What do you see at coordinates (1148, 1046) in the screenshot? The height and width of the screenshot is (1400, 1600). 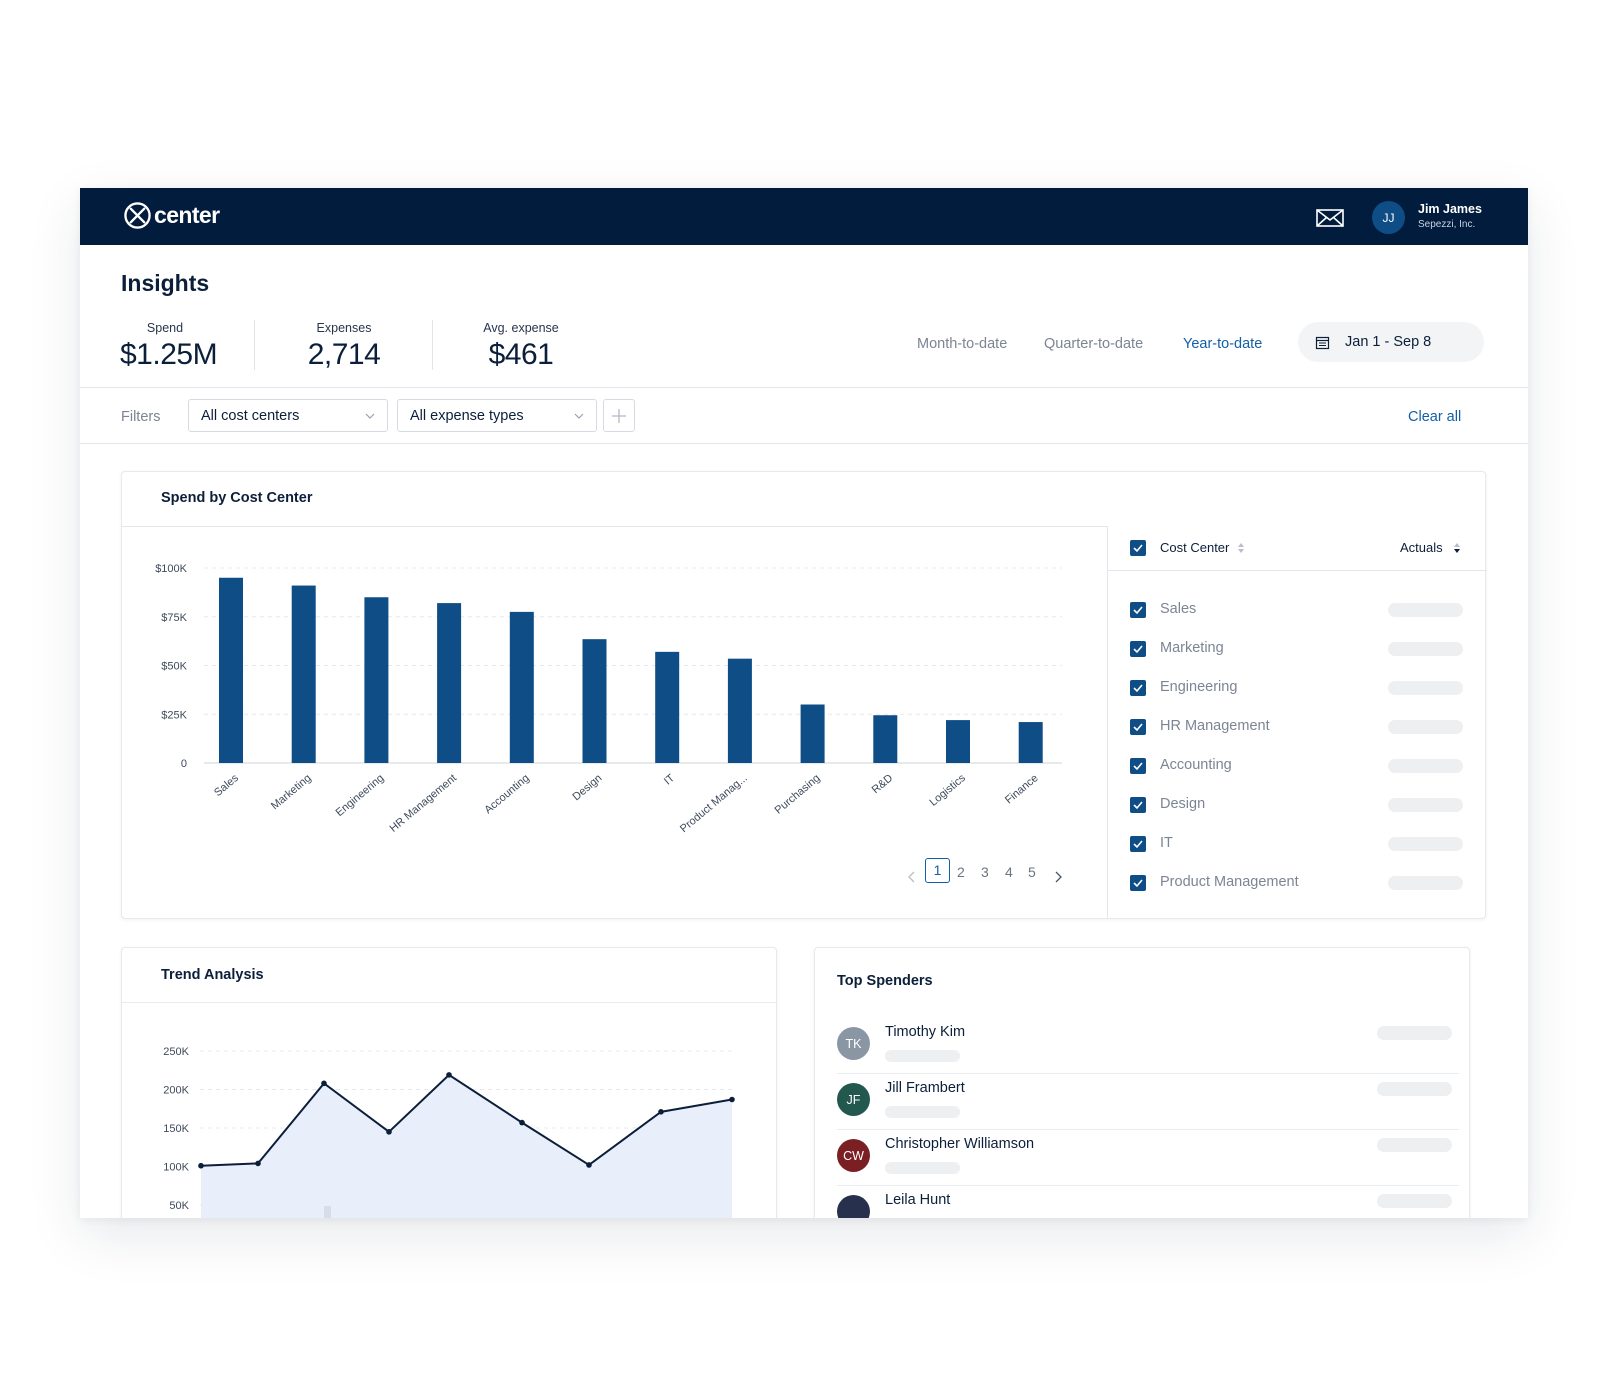 I see `spender-row: TK Timothy Kim` at bounding box center [1148, 1046].